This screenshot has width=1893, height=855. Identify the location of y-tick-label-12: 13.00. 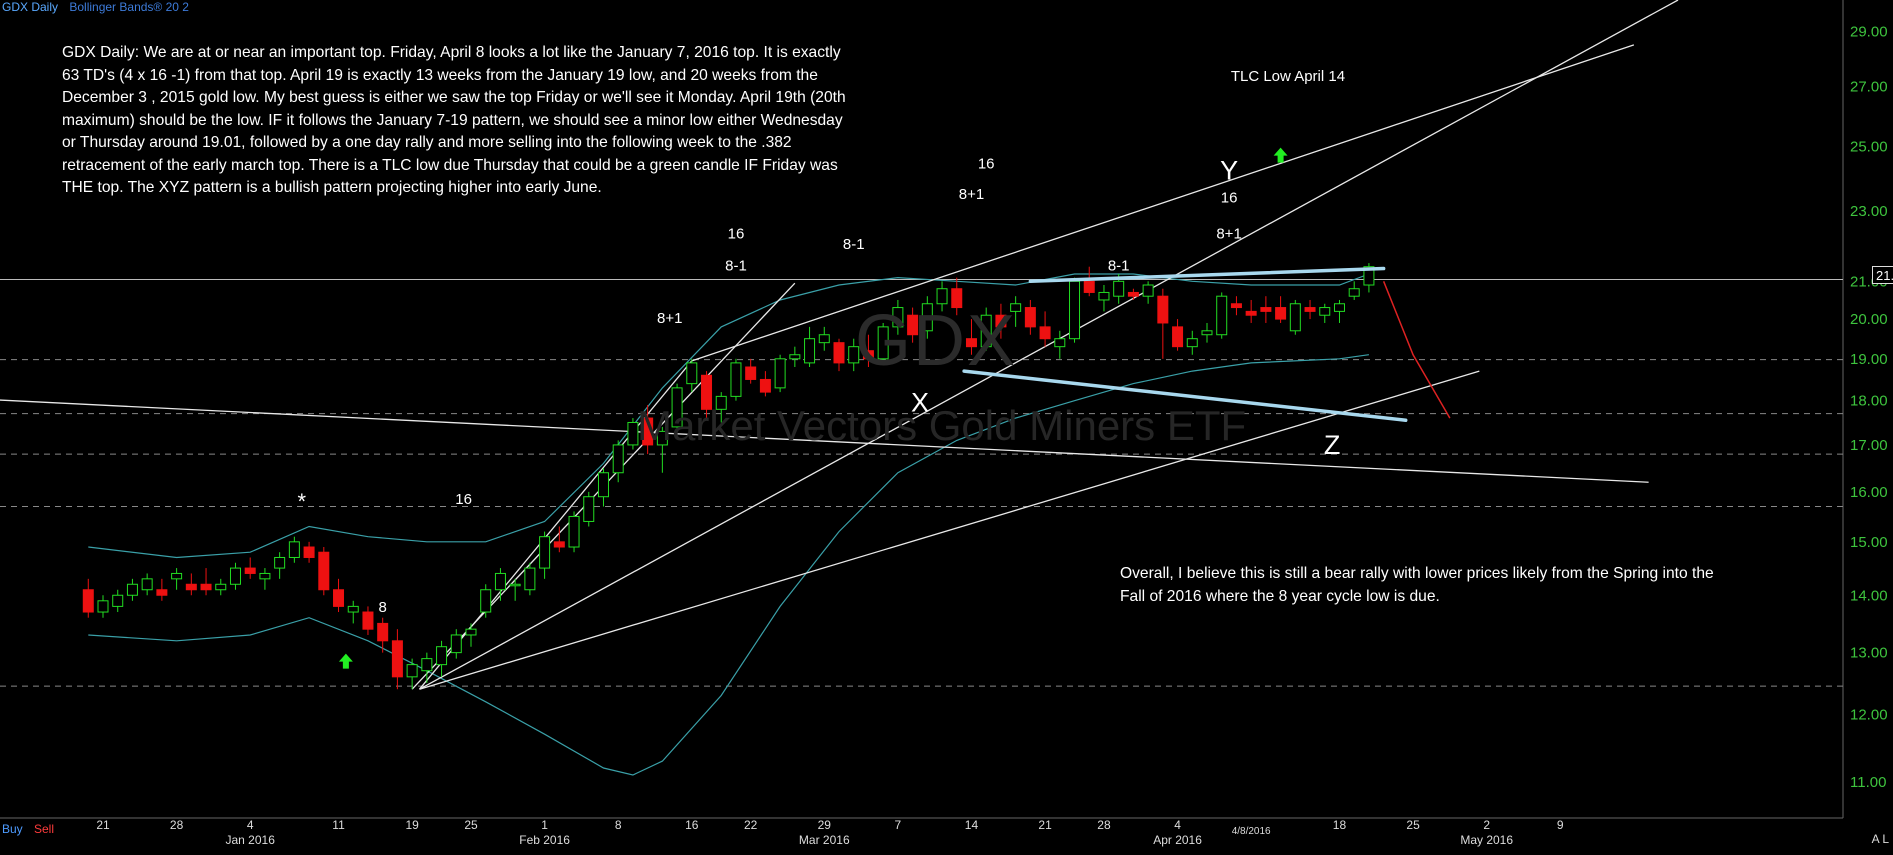
(1869, 653).